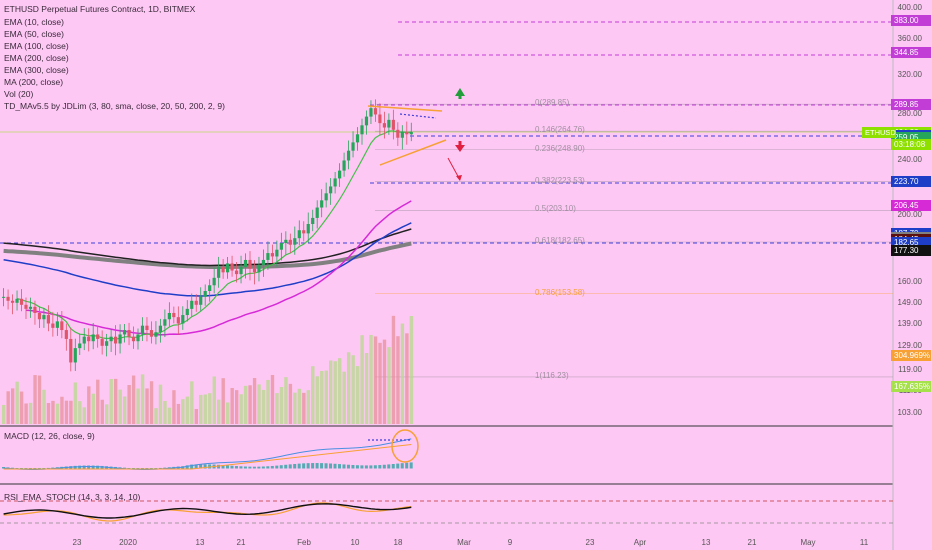  Describe the element at coordinates (208, 369) in the screenshot. I see `volume-bars` at that location.